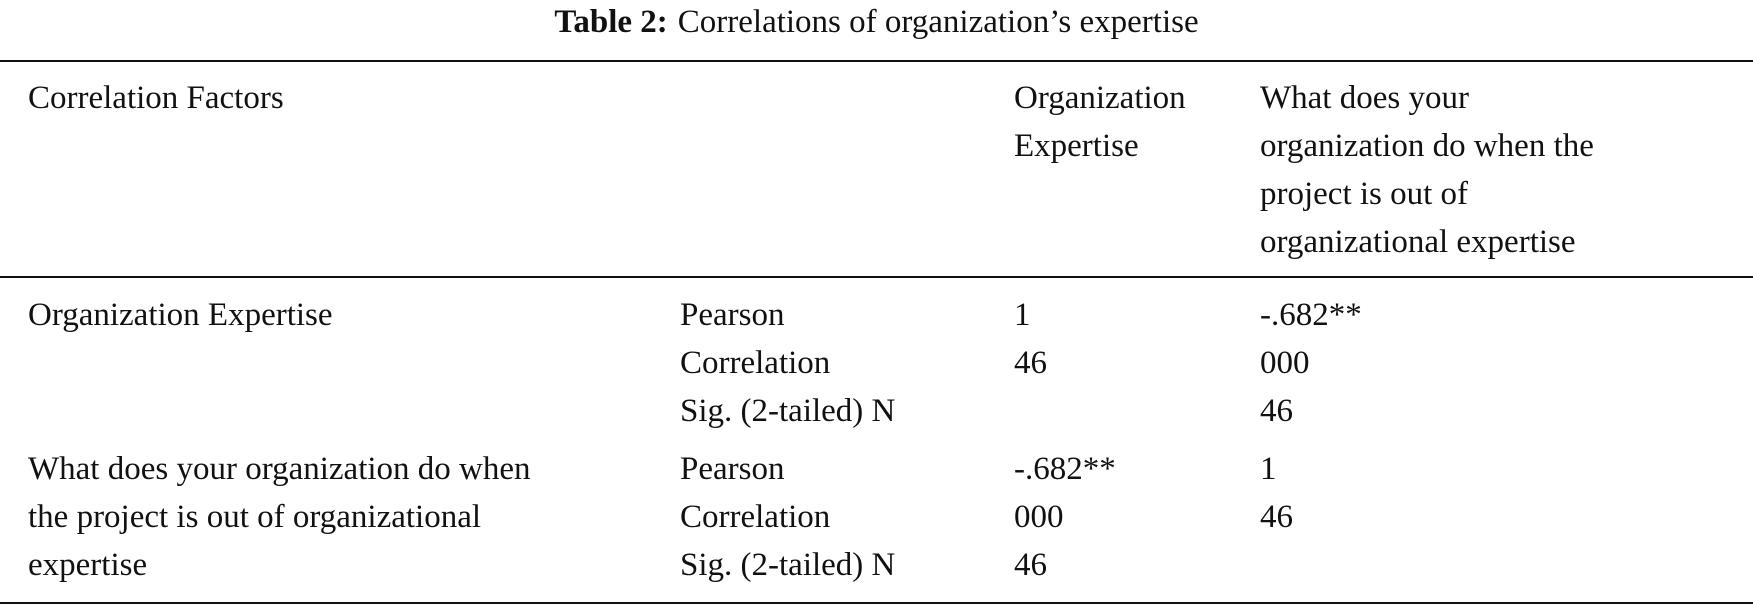 This screenshot has width=1753, height=606. I want to click on top-rule, so click(876, 61).